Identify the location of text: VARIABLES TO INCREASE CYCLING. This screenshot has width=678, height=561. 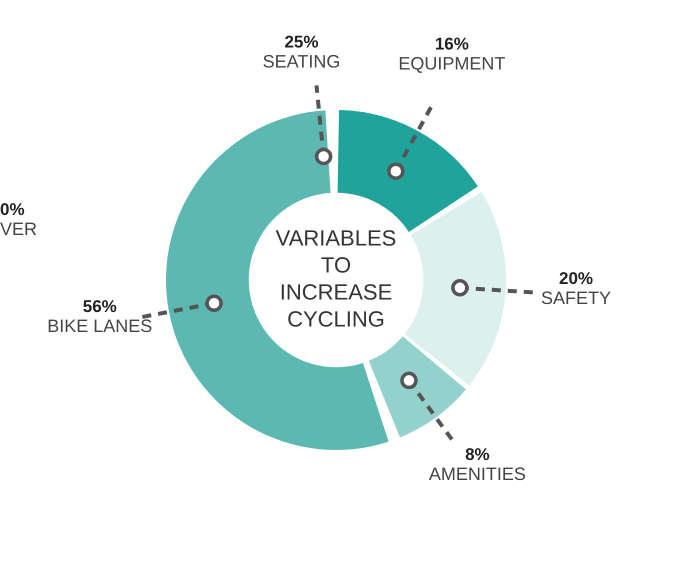
(336, 279).